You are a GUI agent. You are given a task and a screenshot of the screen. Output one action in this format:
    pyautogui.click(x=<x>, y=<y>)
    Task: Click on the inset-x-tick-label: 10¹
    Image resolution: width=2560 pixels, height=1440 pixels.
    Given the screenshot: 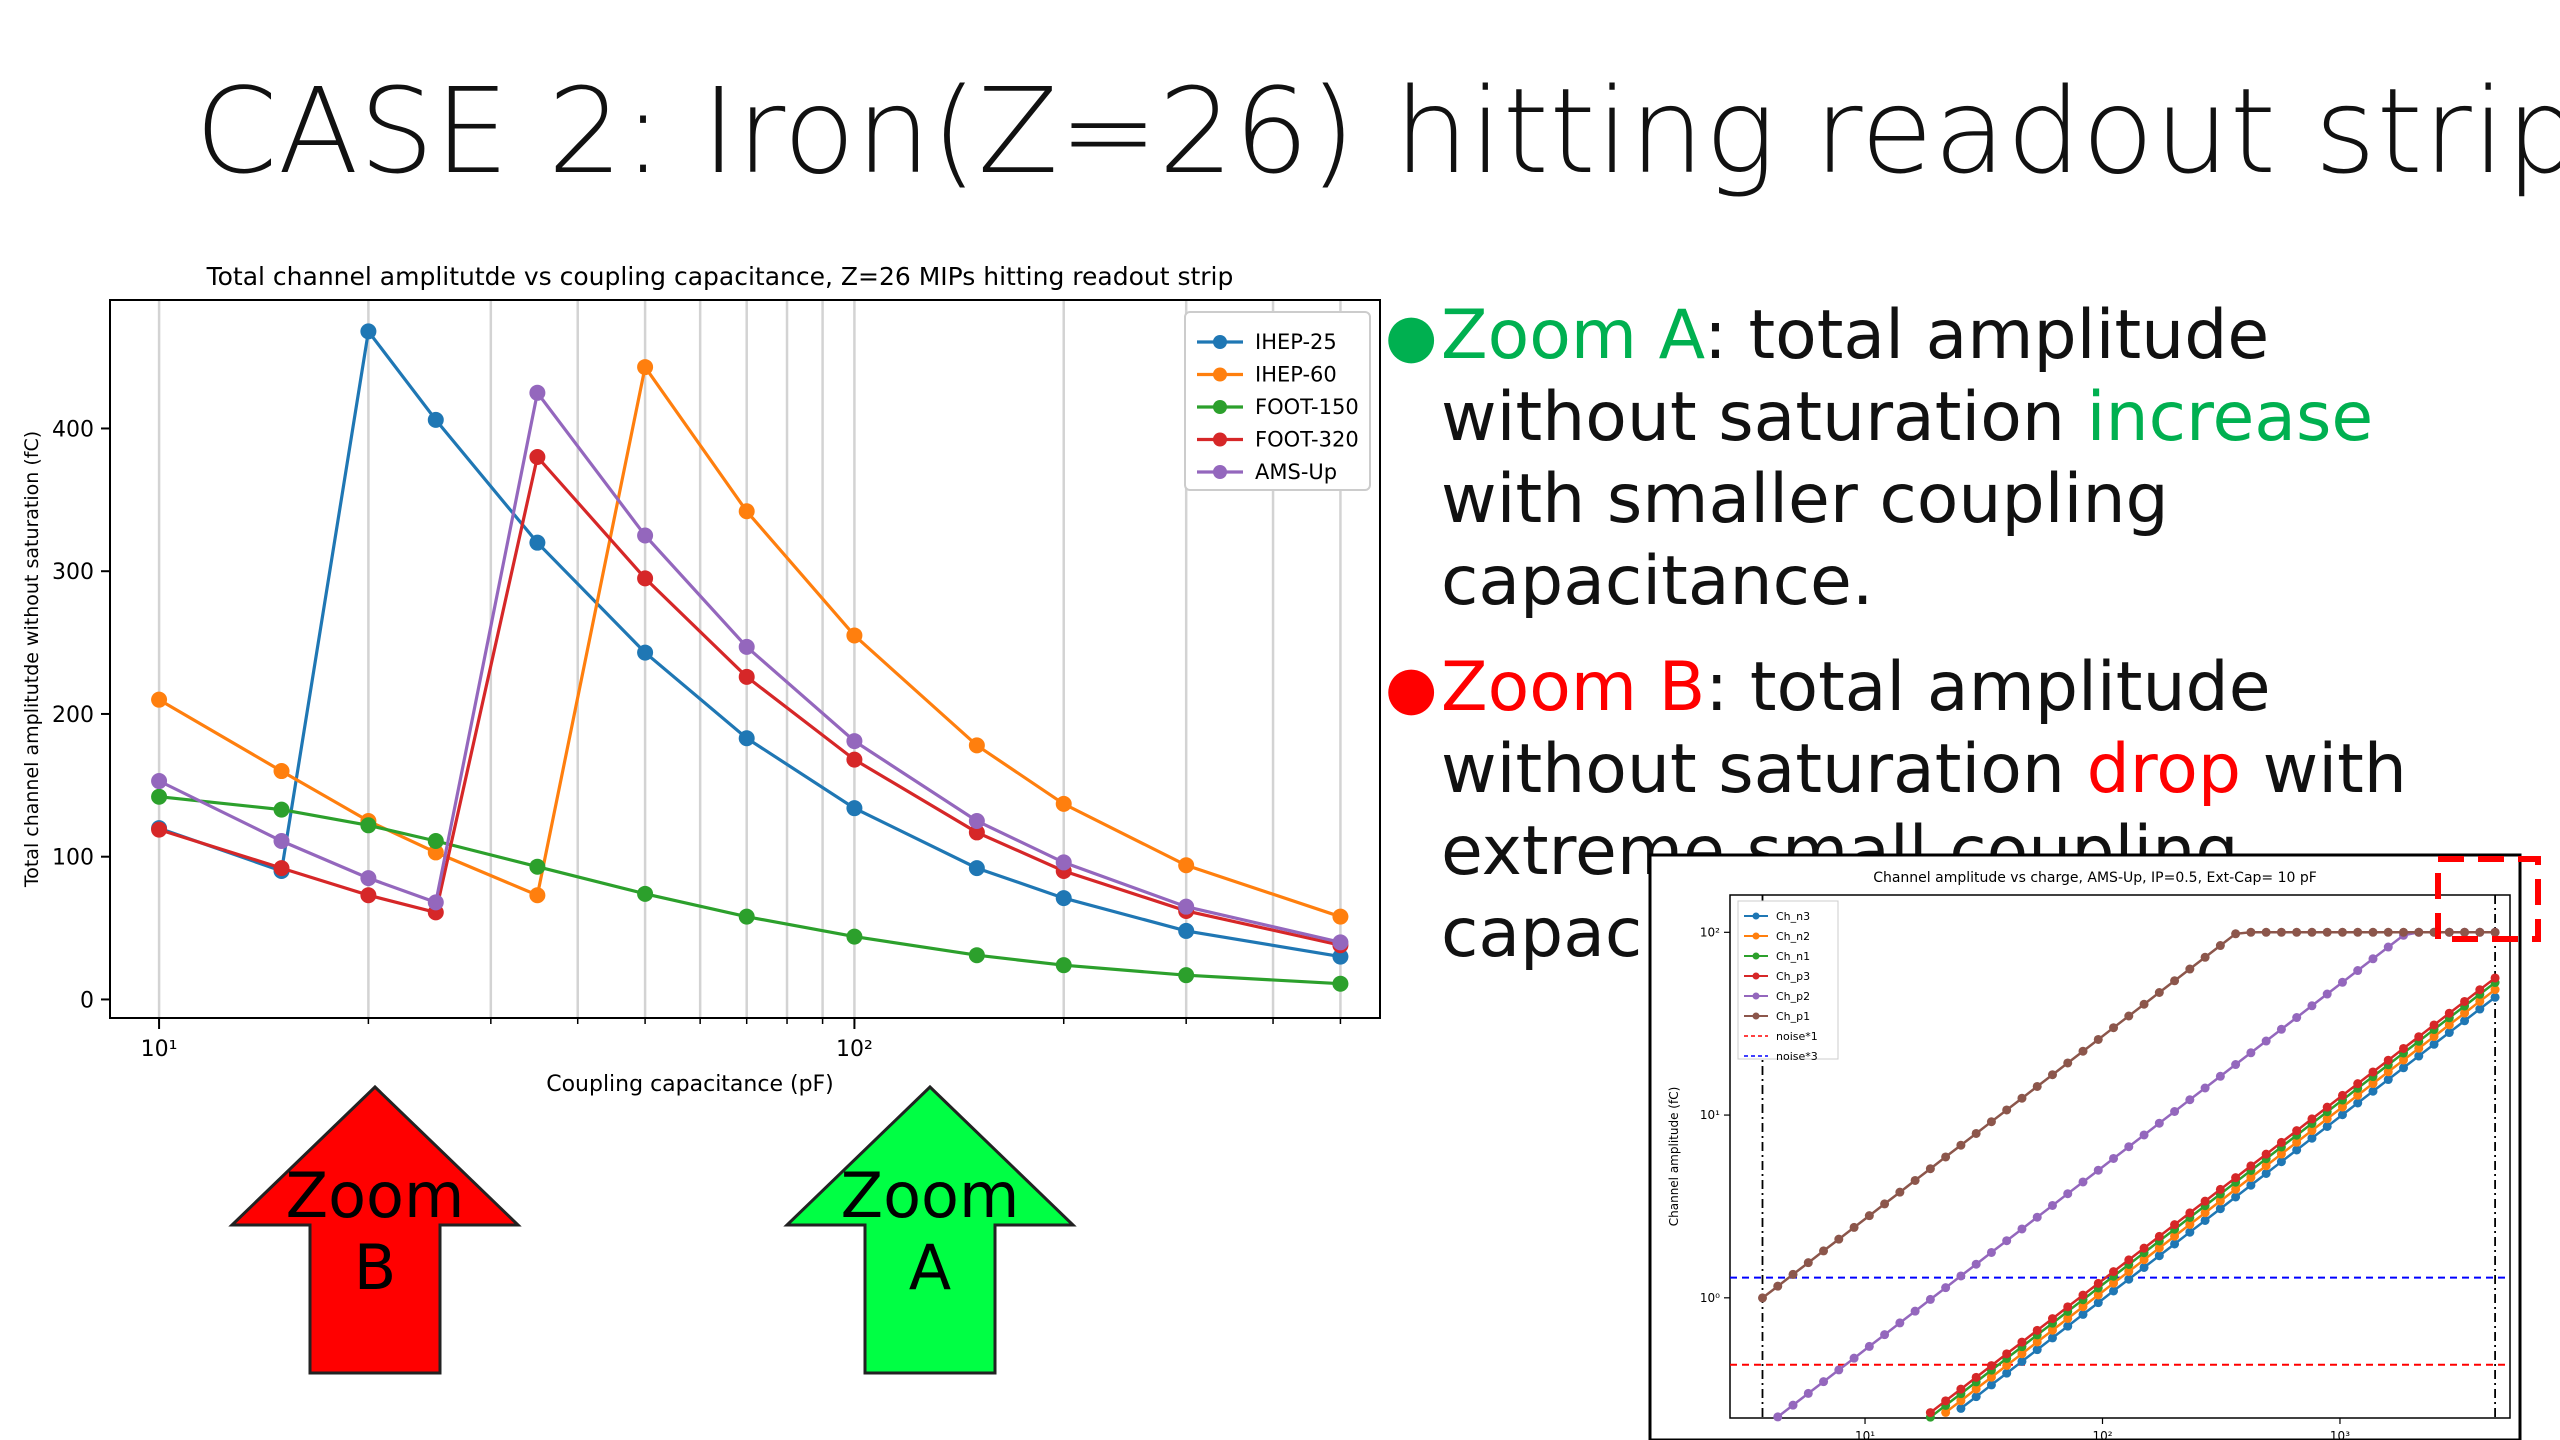 What is the action you would take?
    pyautogui.click(x=1865, y=1434)
    